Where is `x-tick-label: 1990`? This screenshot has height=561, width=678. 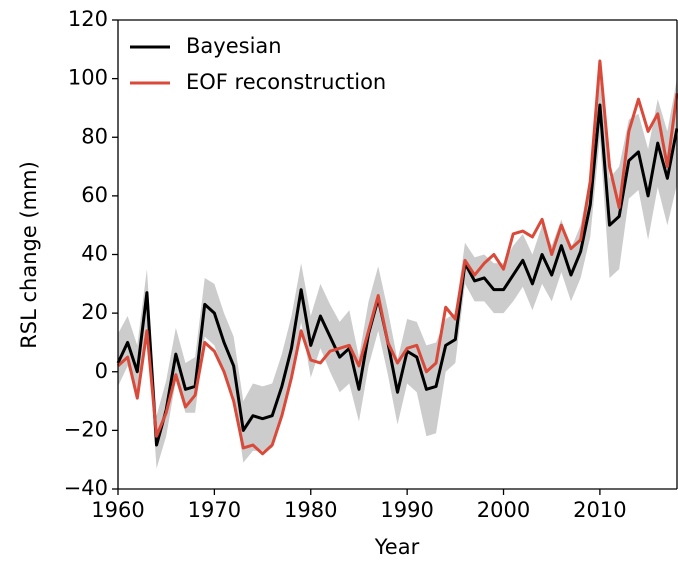
x-tick-label: 1990 is located at coordinates (406, 510).